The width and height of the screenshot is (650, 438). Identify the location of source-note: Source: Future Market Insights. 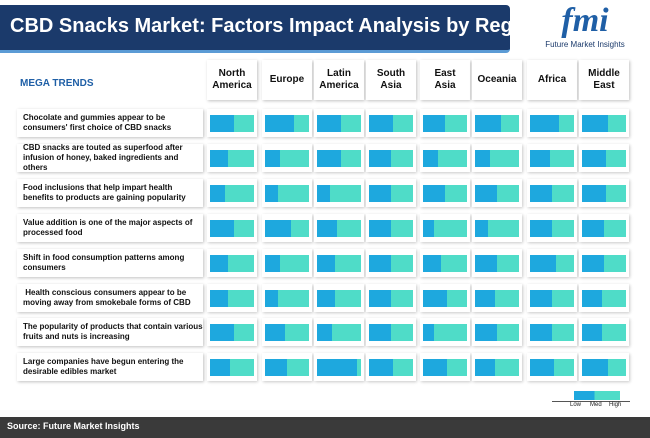
(73, 426).